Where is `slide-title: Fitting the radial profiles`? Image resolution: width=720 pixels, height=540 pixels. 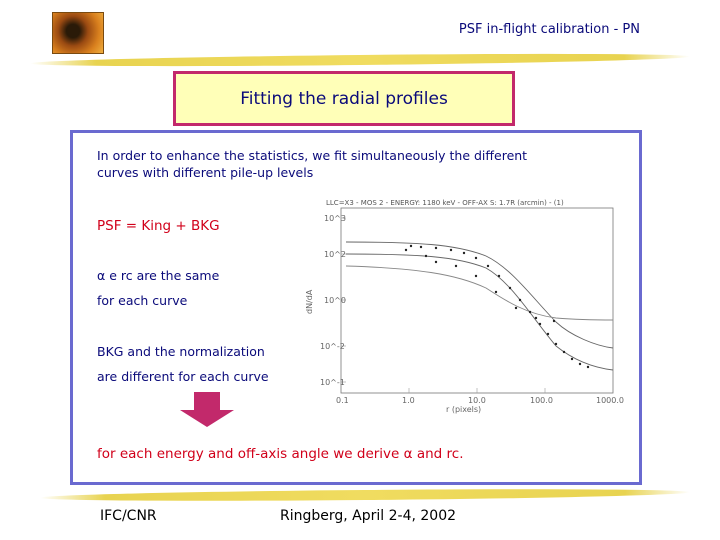
slide-title: Fitting the radial profiles is located at coordinates (344, 98).